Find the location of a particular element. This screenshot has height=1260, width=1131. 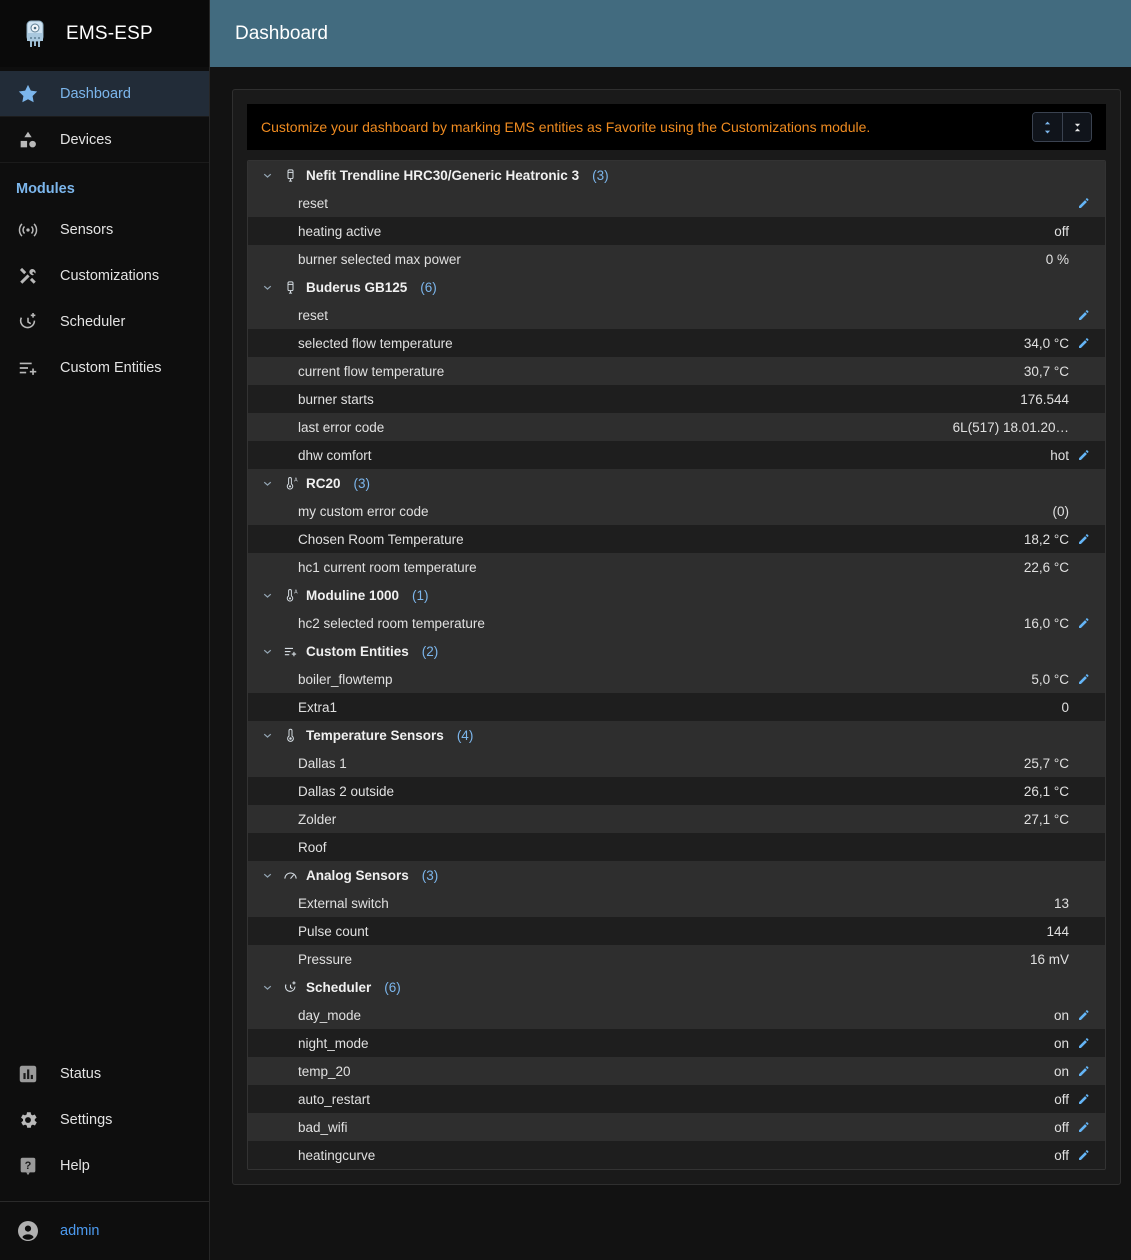

entity-name: Dallas 1 is located at coordinates (322, 763).